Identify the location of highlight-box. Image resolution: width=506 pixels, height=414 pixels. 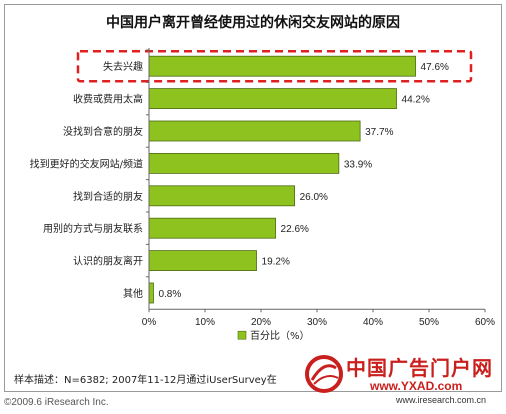
(274, 66).